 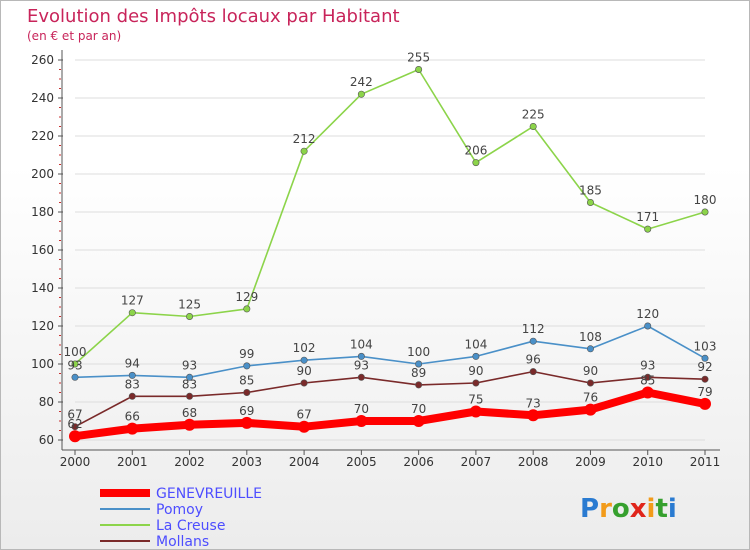 I want to click on data-label: 180, so click(x=705, y=200).